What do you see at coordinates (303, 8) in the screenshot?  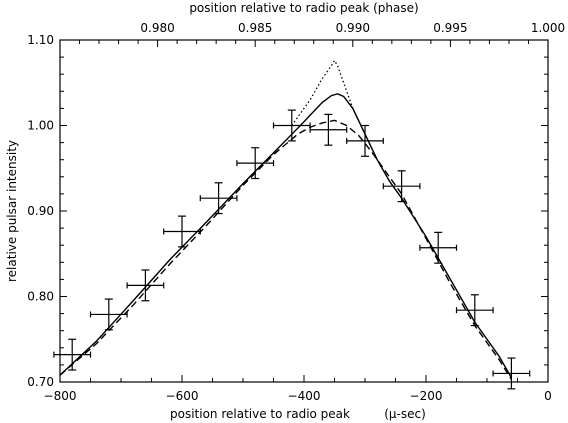 I see `top-axis-label: position relative to radio peak (phase)` at bounding box center [303, 8].